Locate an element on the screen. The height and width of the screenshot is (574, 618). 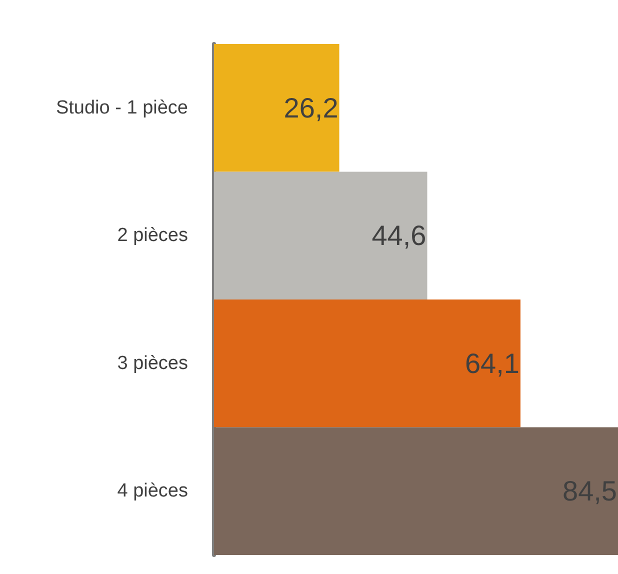
y-tick-label: 4 pièces is located at coordinates (152, 491).